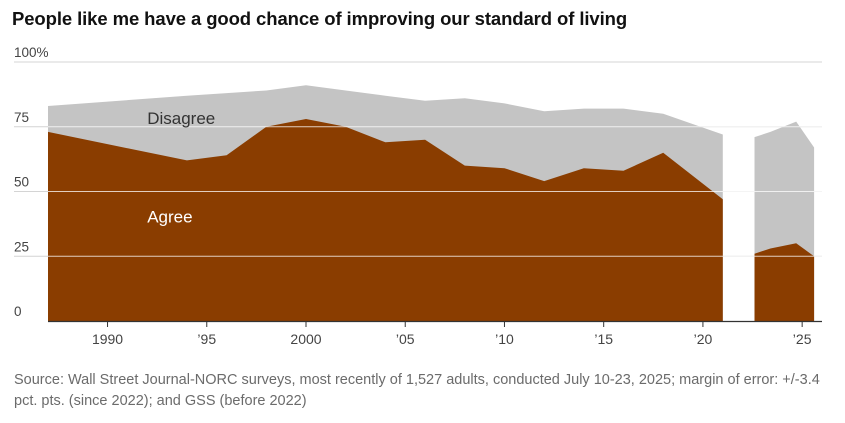 This screenshot has width=845, height=423. Describe the element at coordinates (21, 117) in the screenshot. I see `y-tick-label-75: 75` at that location.